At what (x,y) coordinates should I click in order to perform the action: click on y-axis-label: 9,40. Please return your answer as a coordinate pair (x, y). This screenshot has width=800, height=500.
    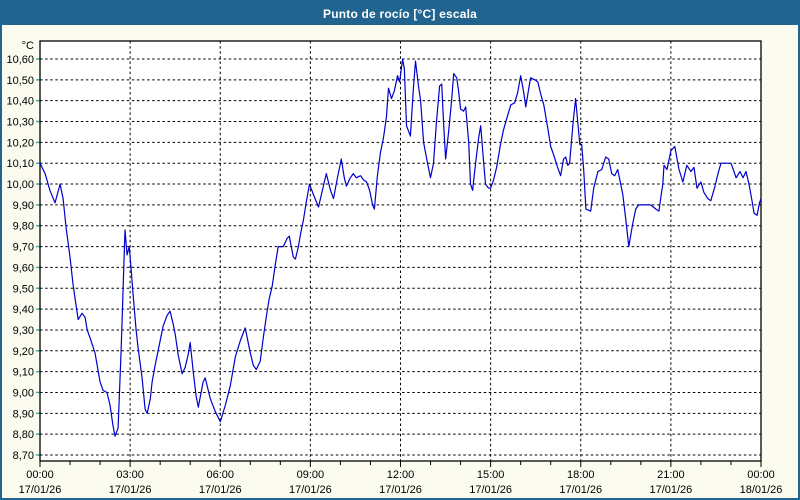
    Looking at the image, I should click on (23, 310).